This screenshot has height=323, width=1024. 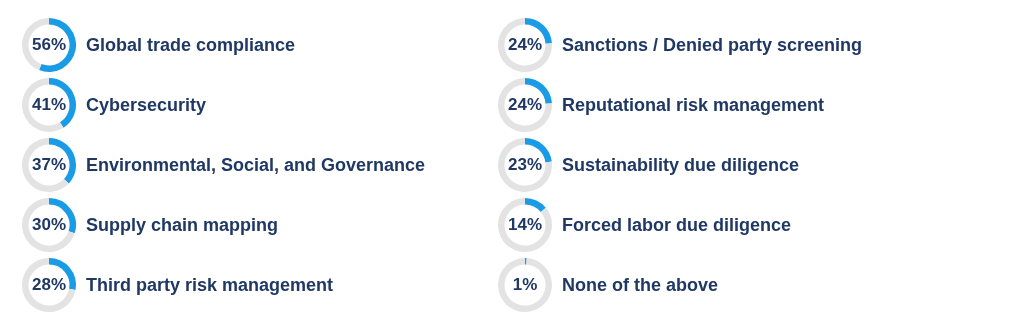 What do you see at coordinates (640, 285) in the screenshot?
I see `text: None of the above` at bounding box center [640, 285].